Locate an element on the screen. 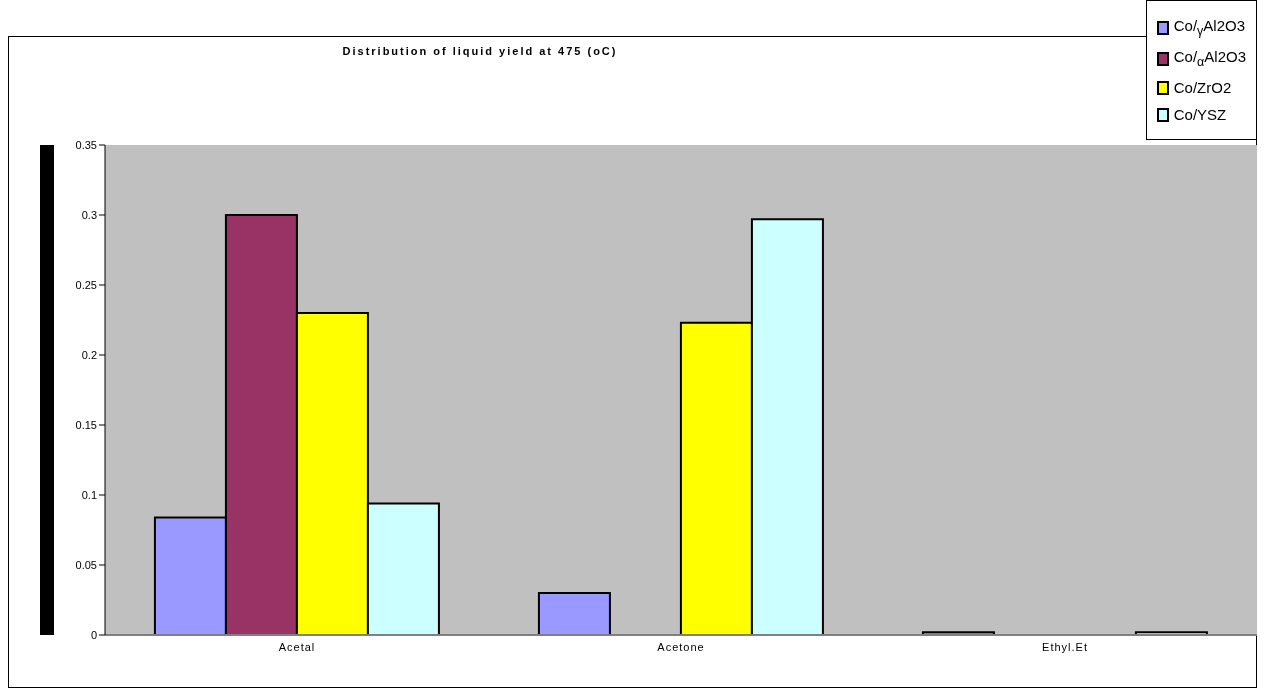  bar is located at coordinates (574, 613).